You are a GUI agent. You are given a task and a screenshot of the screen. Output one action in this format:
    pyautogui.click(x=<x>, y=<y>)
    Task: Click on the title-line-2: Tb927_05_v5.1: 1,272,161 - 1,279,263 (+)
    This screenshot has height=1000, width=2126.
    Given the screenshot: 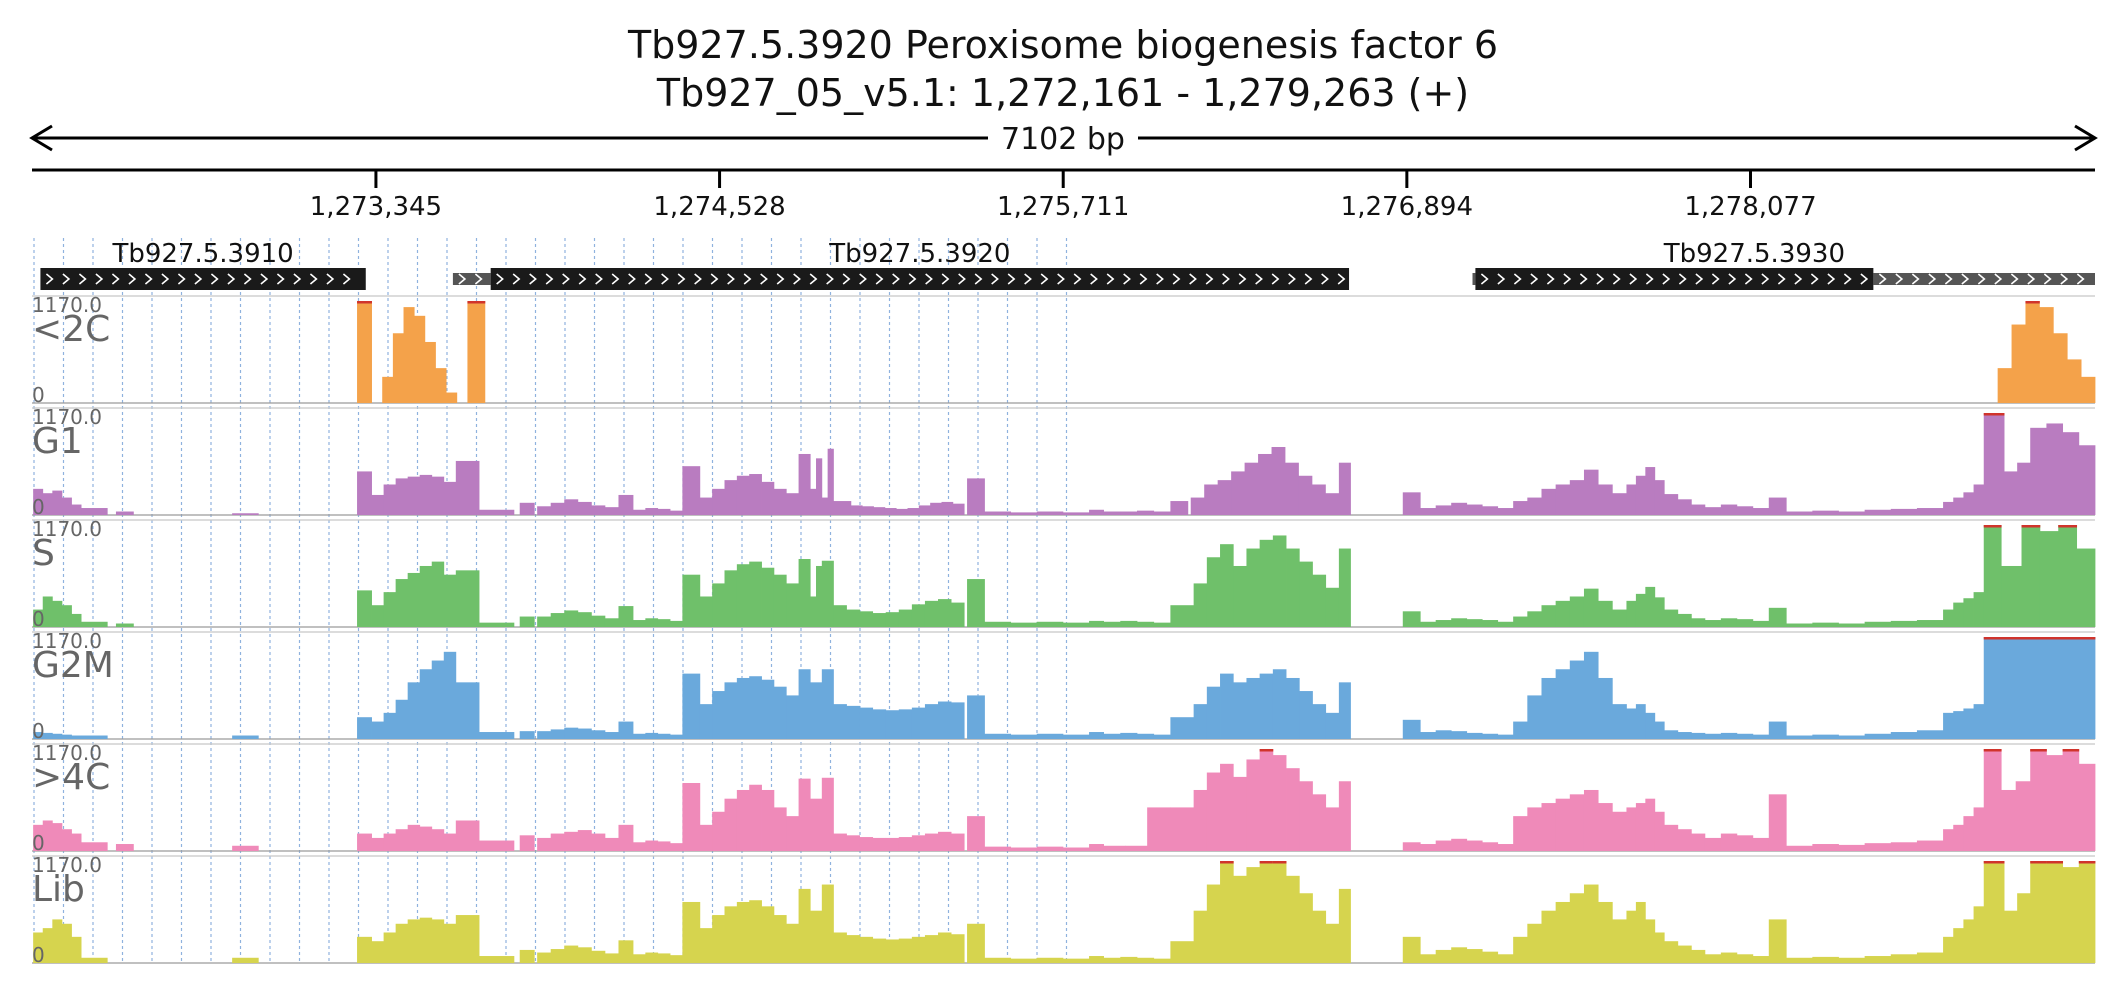 What is the action you would take?
    pyautogui.click(x=1062, y=93)
    